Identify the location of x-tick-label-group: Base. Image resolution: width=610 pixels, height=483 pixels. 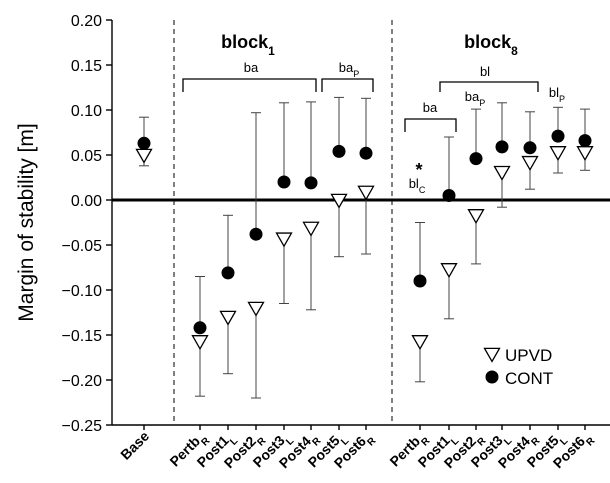
(134, 445).